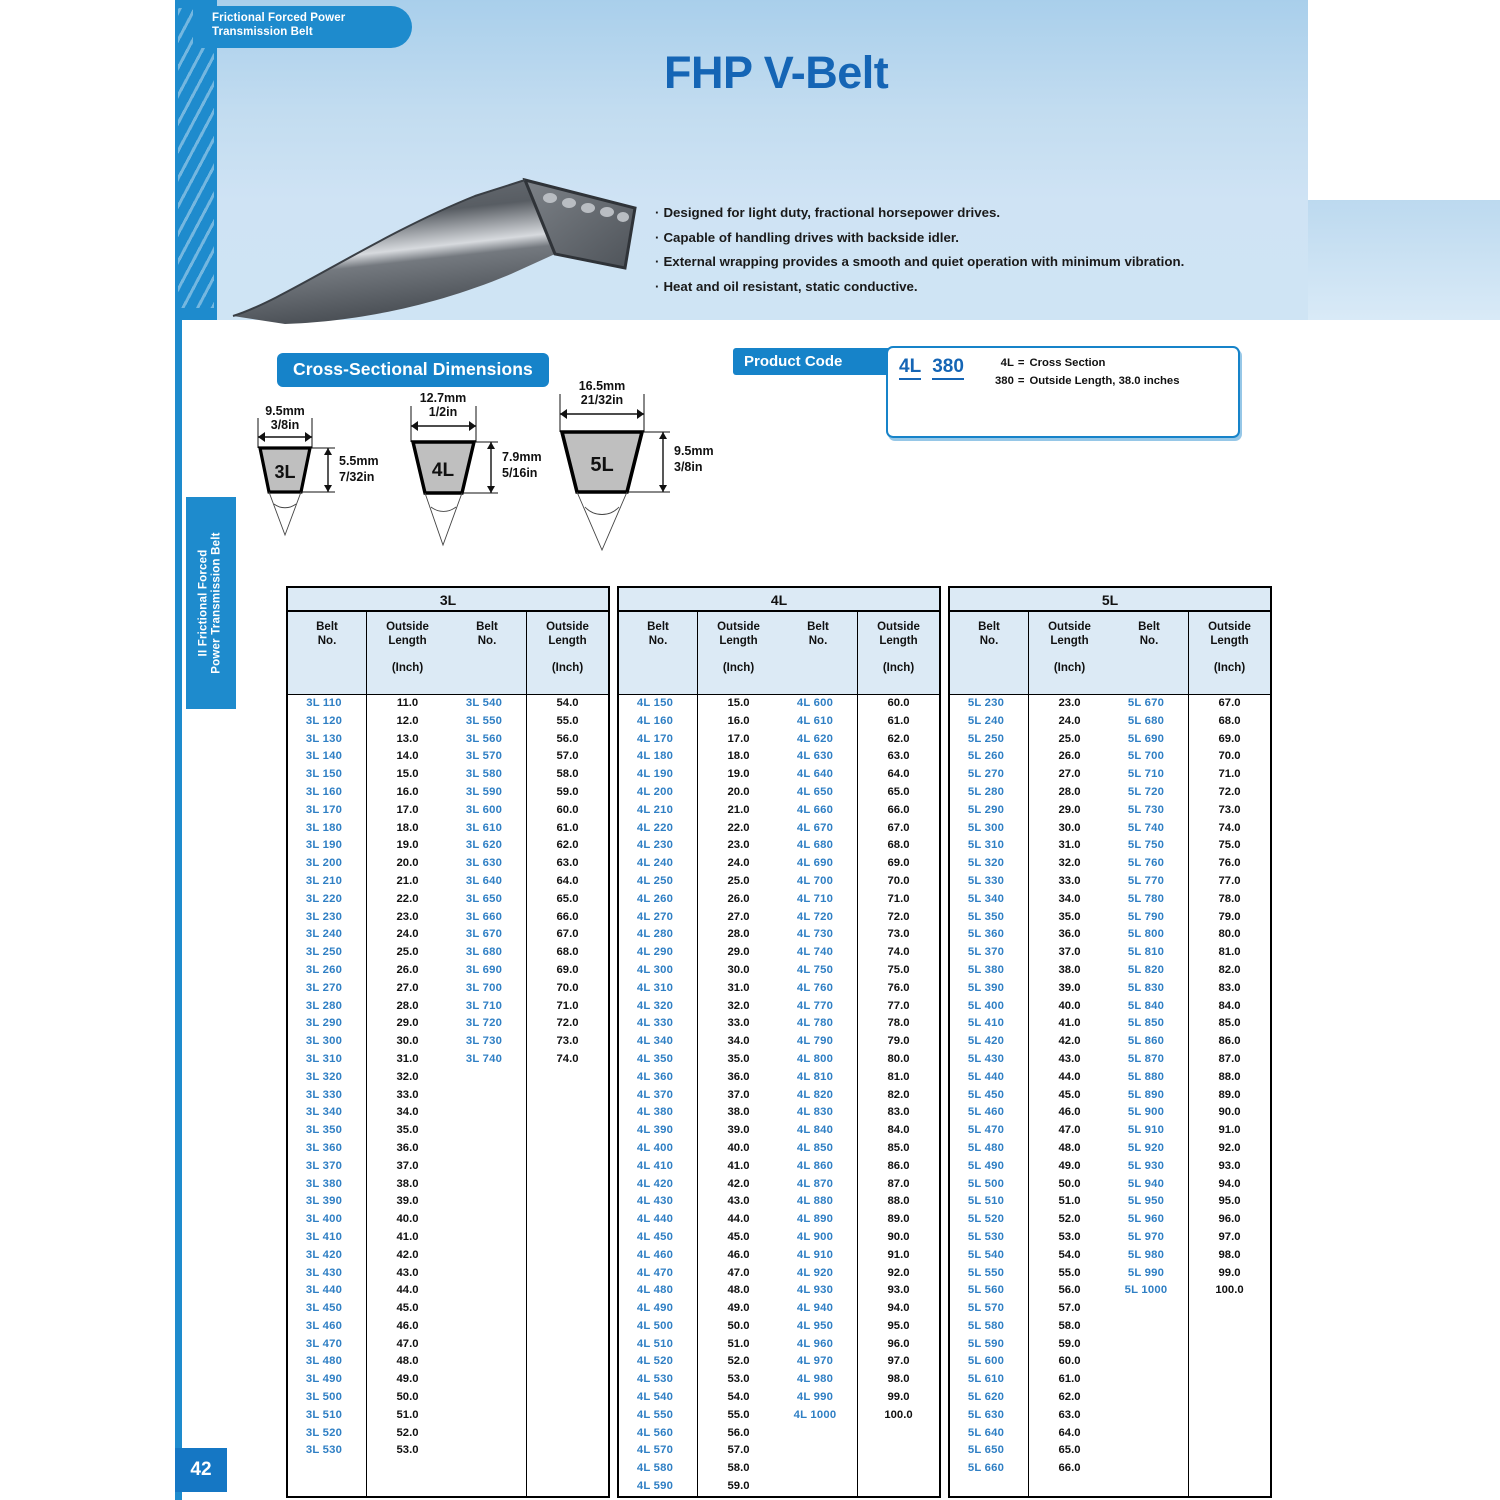 This screenshot has width=1500, height=1500. I want to click on outside-length-cell: 89.0, so click(898, 1219).